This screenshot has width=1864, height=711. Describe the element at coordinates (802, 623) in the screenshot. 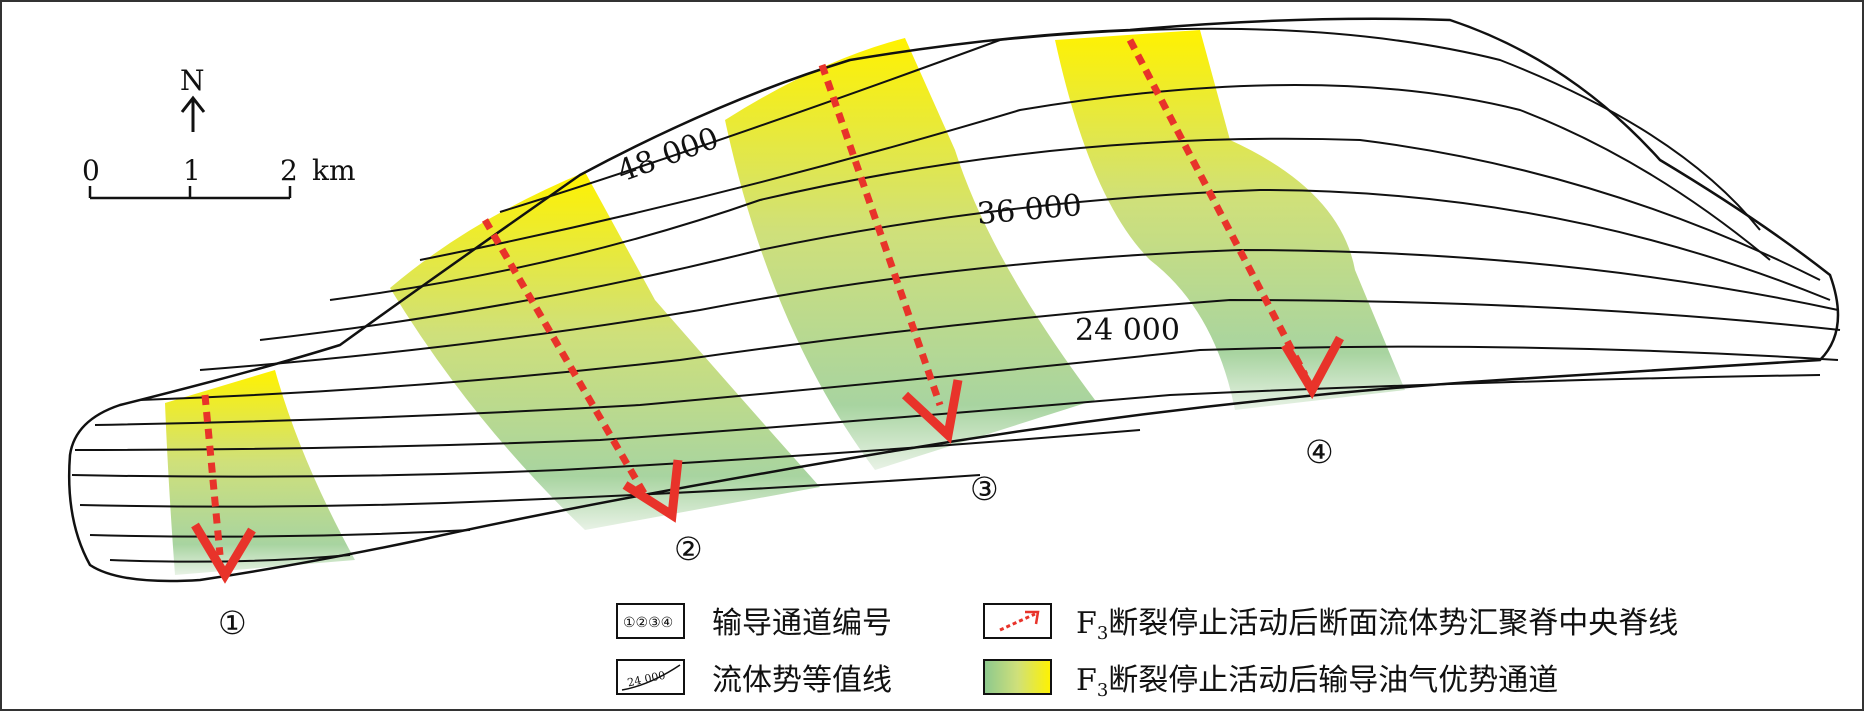

I see `legend-channel-label: 输导通道编号` at that location.